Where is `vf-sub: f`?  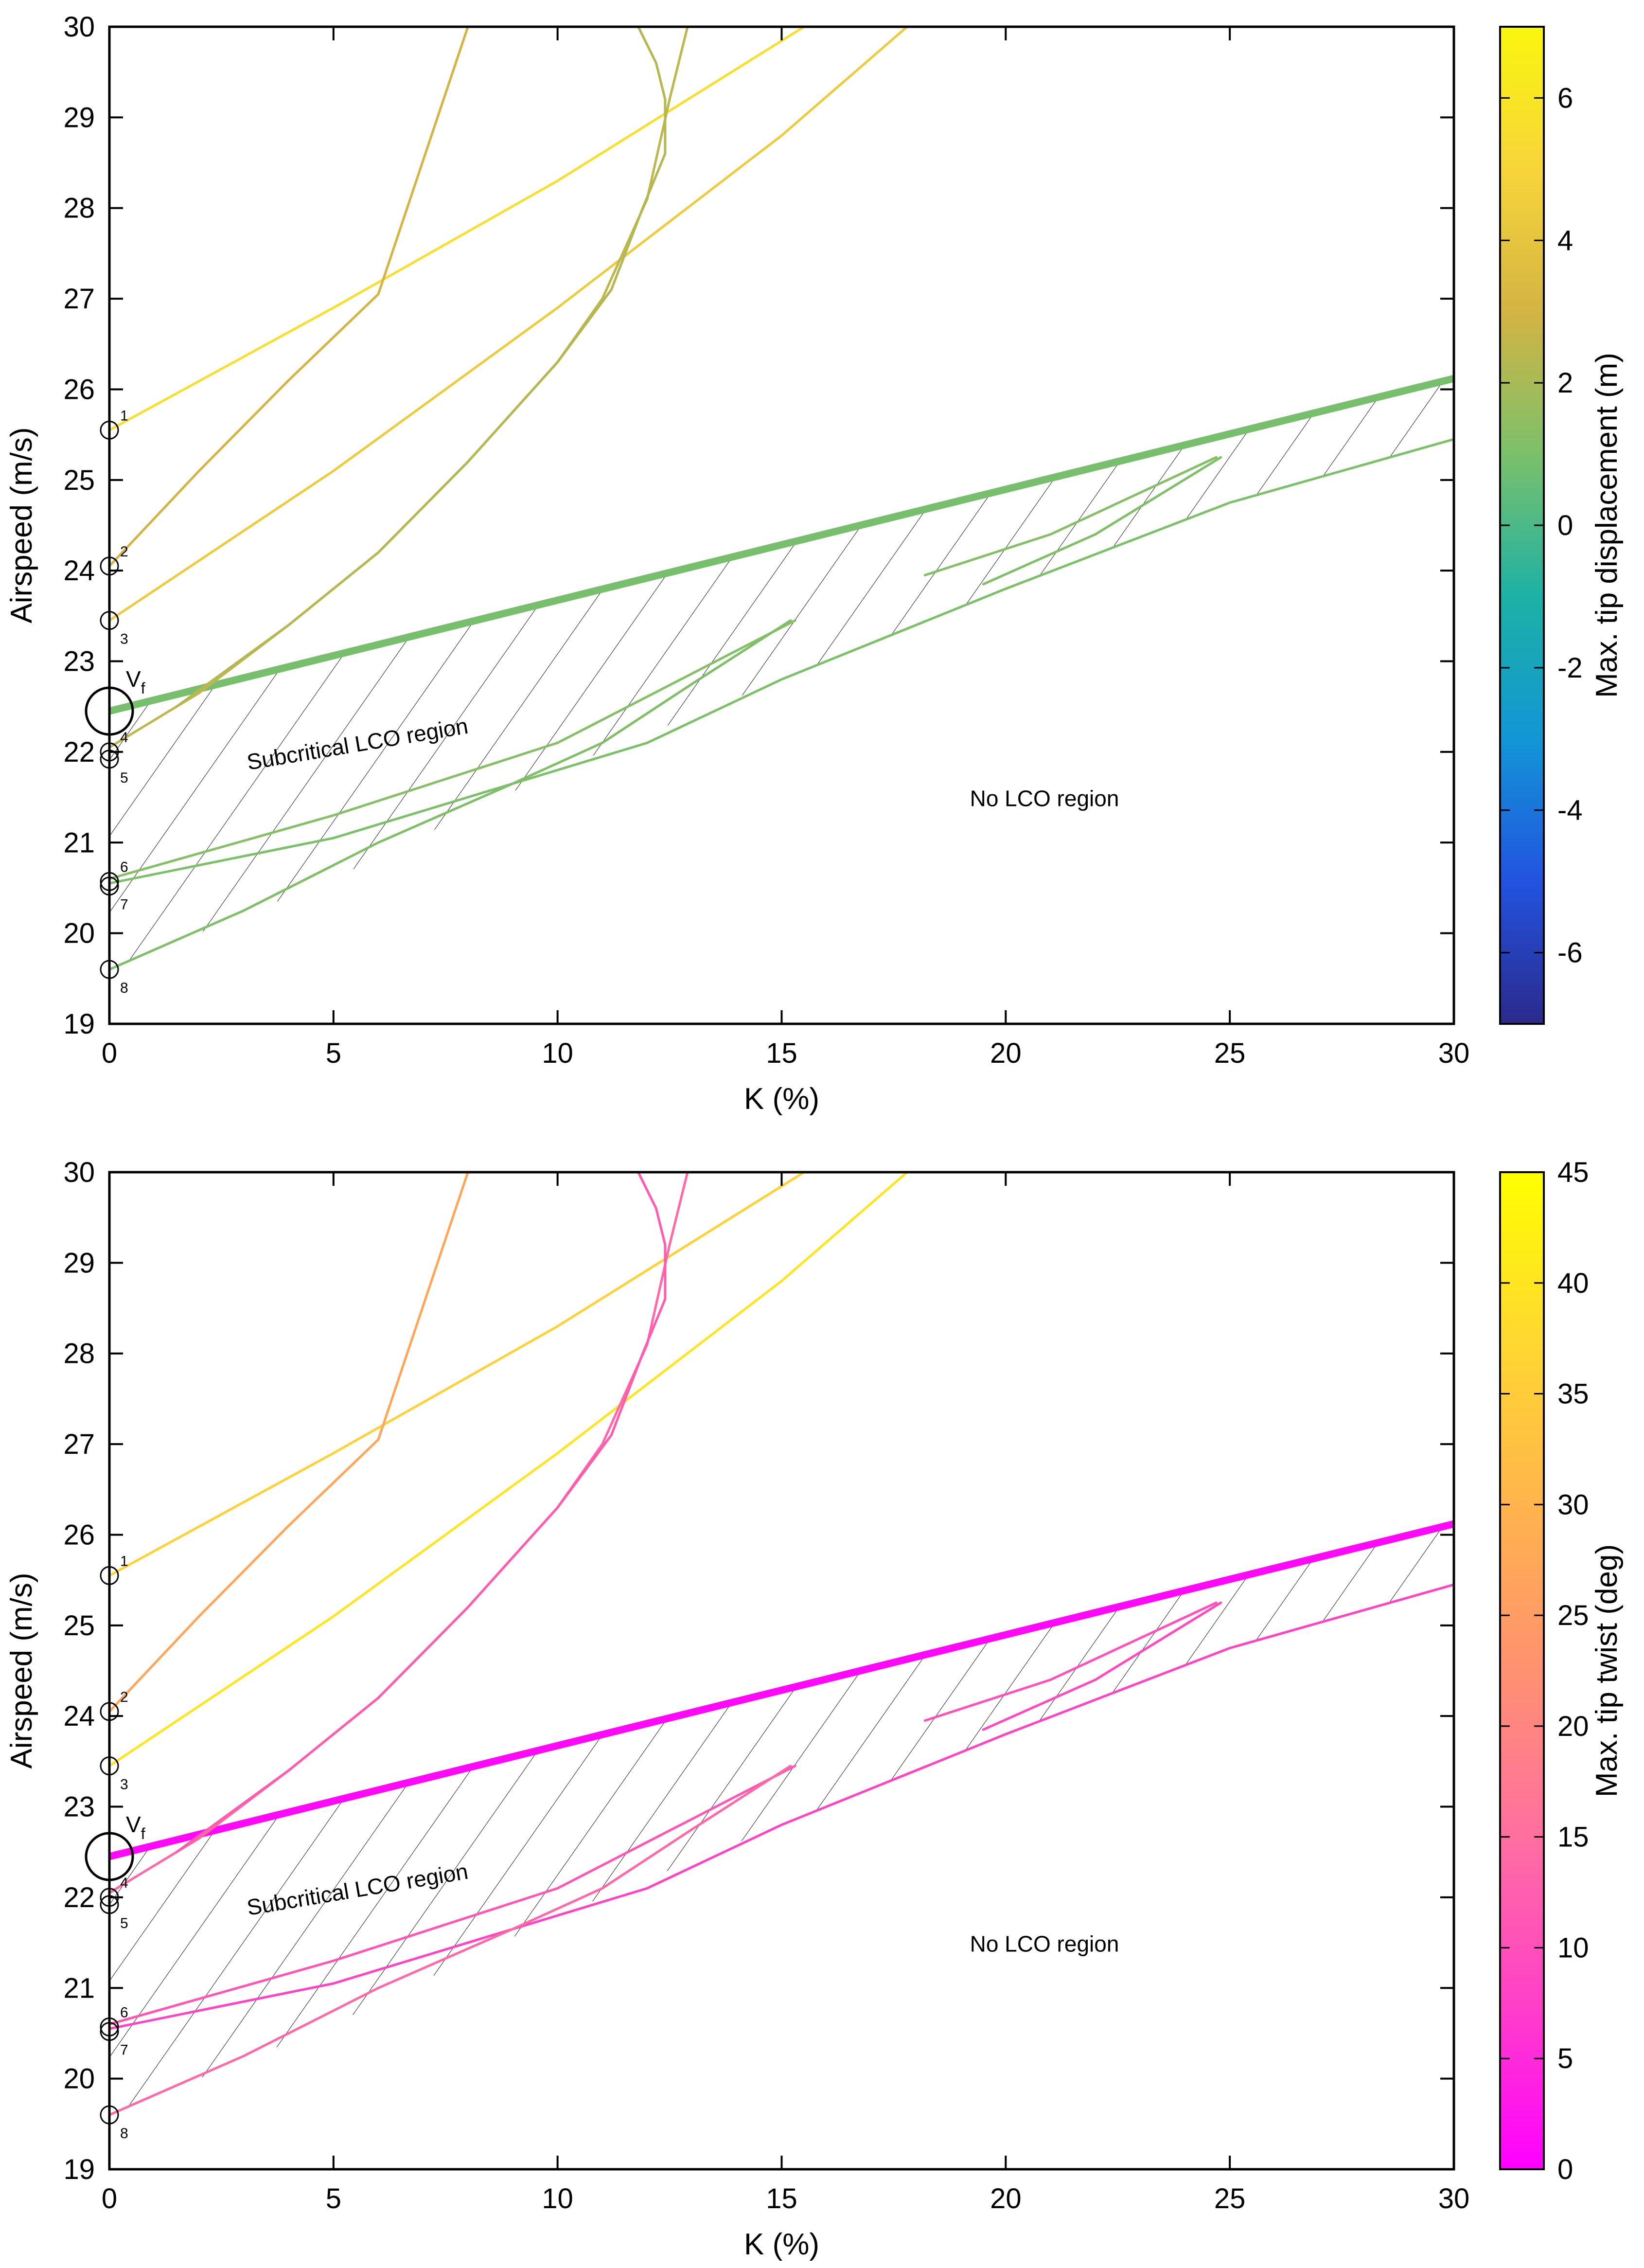
vf-sub: f is located at coordinates (143, 1833).